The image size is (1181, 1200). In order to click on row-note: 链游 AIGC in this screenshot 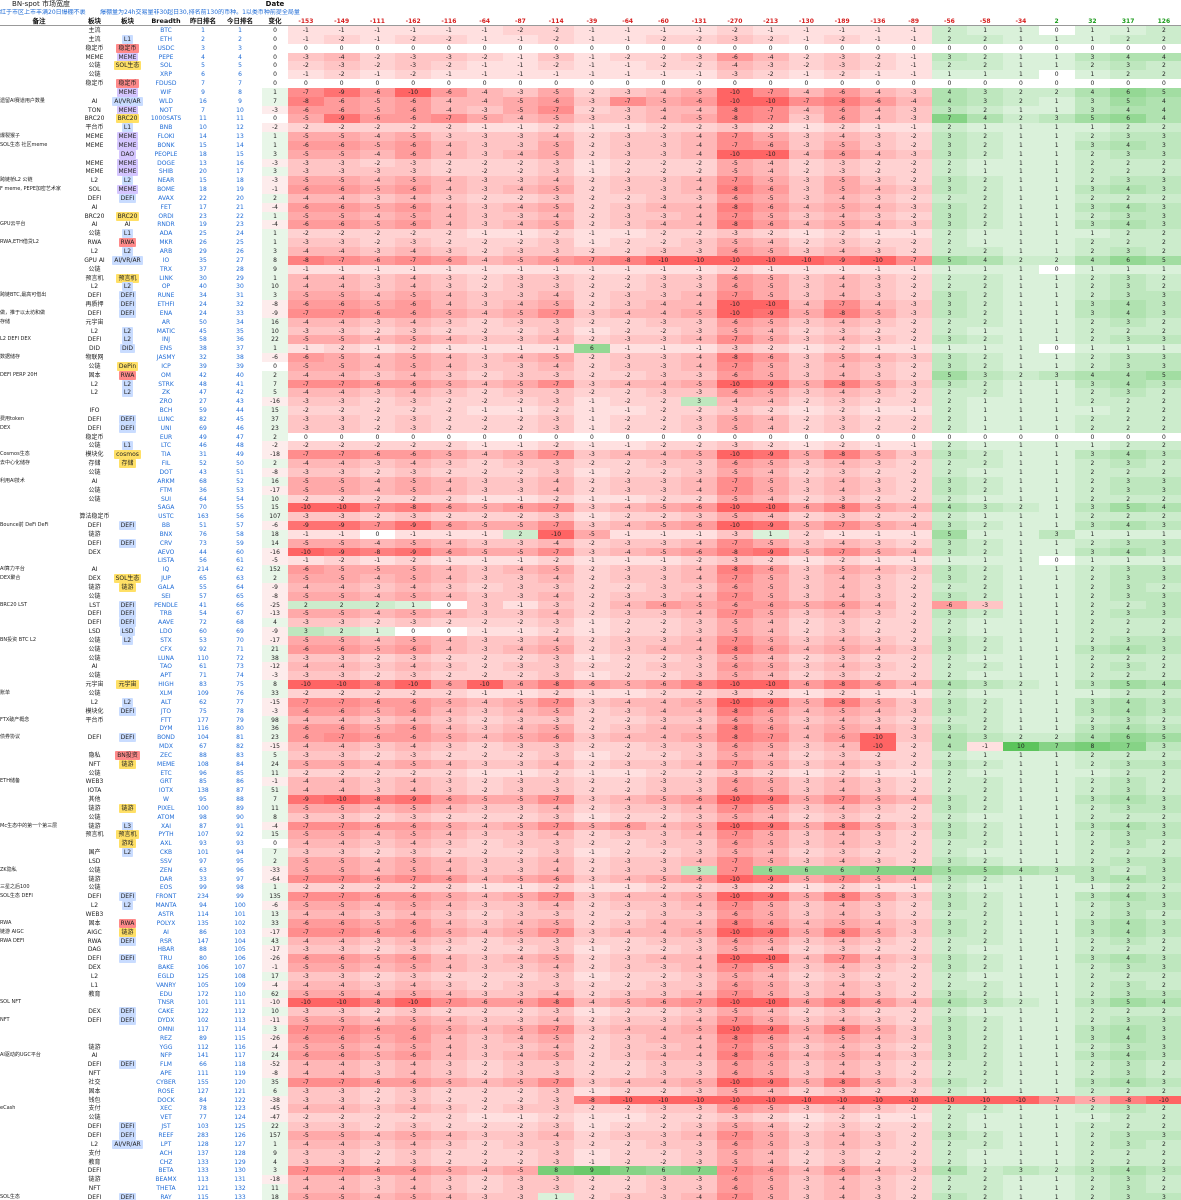, I will do `click(39, 932)`.